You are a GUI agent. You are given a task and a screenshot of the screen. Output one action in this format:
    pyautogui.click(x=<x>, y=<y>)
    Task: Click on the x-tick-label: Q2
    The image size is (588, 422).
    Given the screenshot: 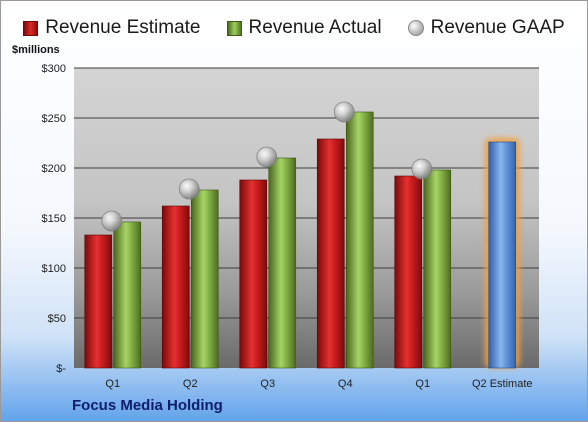 What is the action you would take?
    pyautogui.click(x=190, y=384)
    